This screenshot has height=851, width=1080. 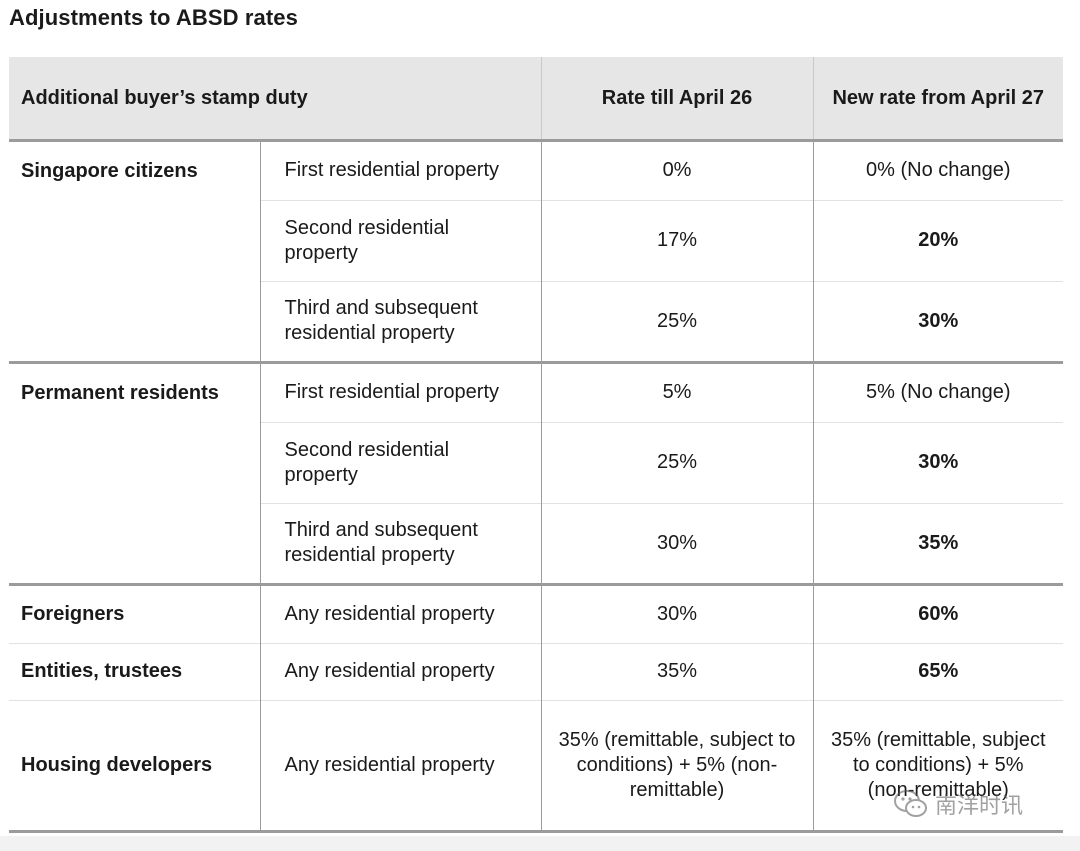 I want to click on new-rate-cell: 0% (No change), so click(x=938, y=170).